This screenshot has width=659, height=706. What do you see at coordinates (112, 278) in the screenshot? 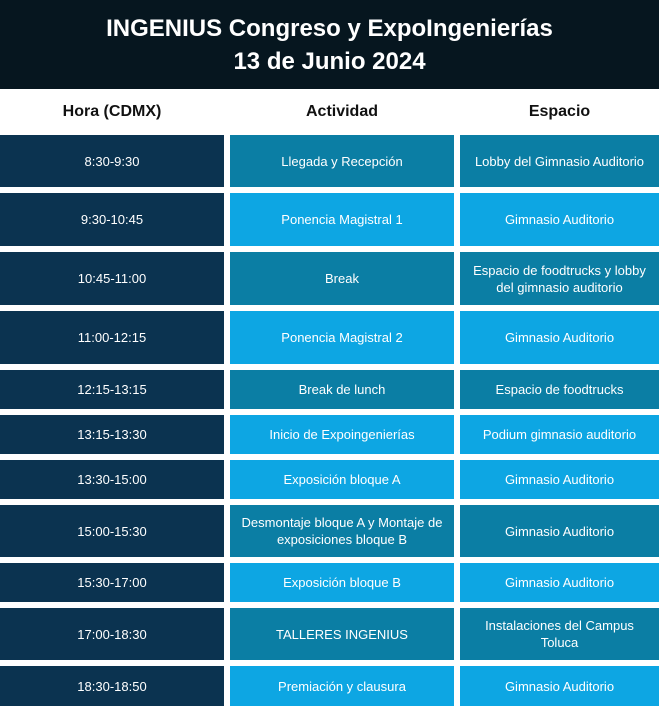
I see `time-cell: 10:45-11:00` at bounding box center [112, 278].